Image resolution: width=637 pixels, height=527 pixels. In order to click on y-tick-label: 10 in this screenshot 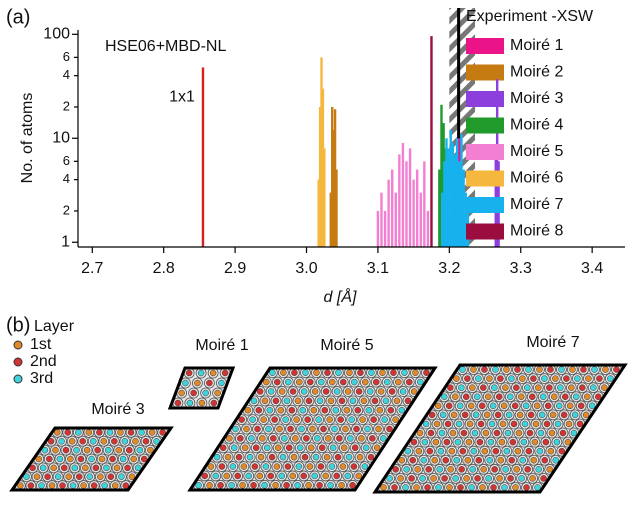, I will do `click(61, 137)`.